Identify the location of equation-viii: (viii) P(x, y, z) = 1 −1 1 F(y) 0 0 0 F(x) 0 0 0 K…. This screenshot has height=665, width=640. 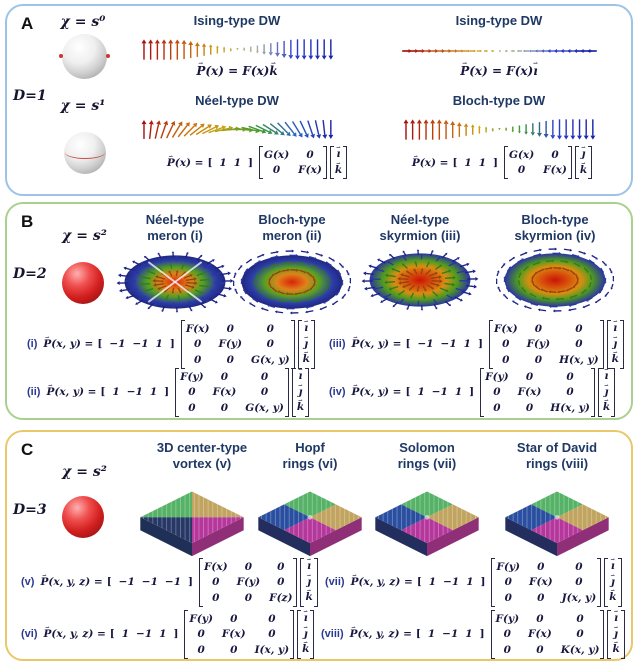
(473, 634).